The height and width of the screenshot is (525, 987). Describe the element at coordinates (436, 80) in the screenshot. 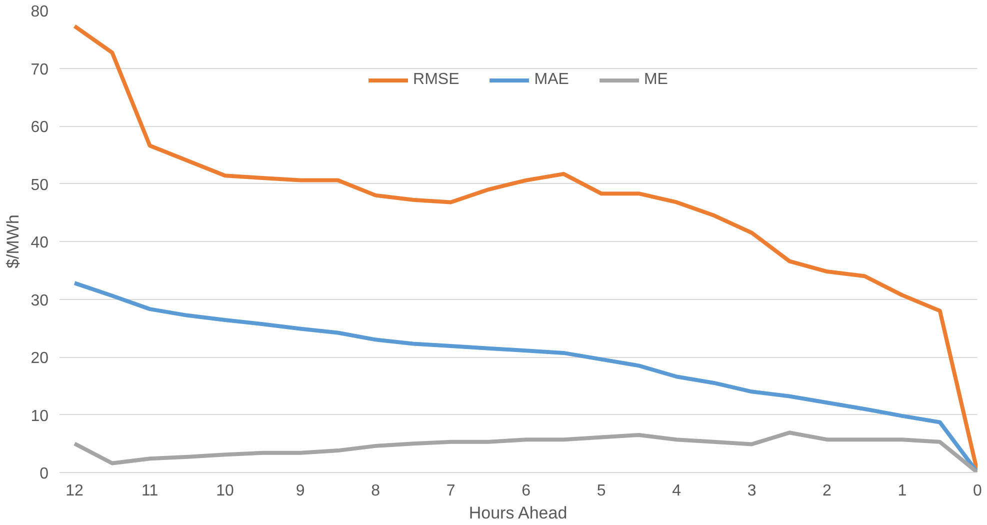

I see `legend-label: RMSE` at that location.